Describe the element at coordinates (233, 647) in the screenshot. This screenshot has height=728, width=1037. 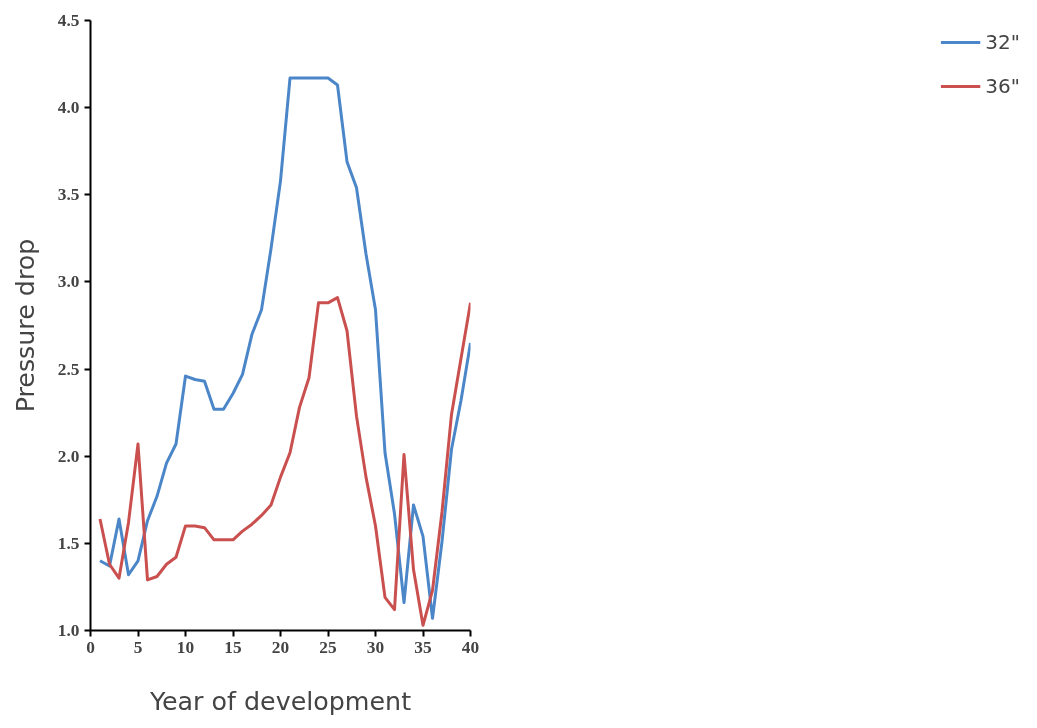
I see `x-tick-label: 15` at that location.